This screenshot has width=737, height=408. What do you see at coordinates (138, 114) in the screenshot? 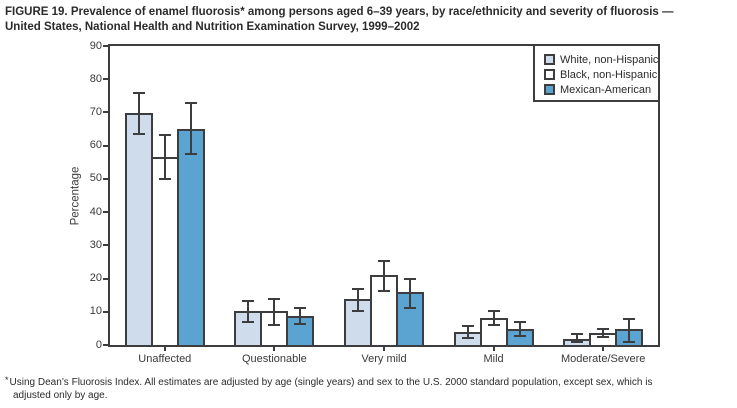
I see `error-bar-white-non-hispanic-unaffected` at bounding box center [138, 114].